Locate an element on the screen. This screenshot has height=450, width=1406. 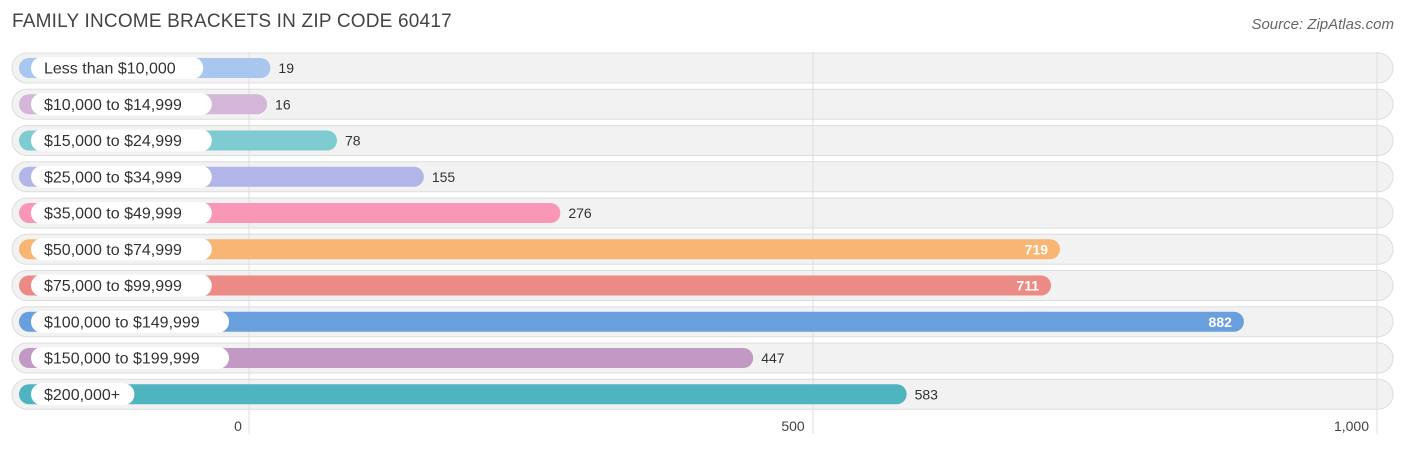
data-label: 711 is located at coordinates (1027, 286).